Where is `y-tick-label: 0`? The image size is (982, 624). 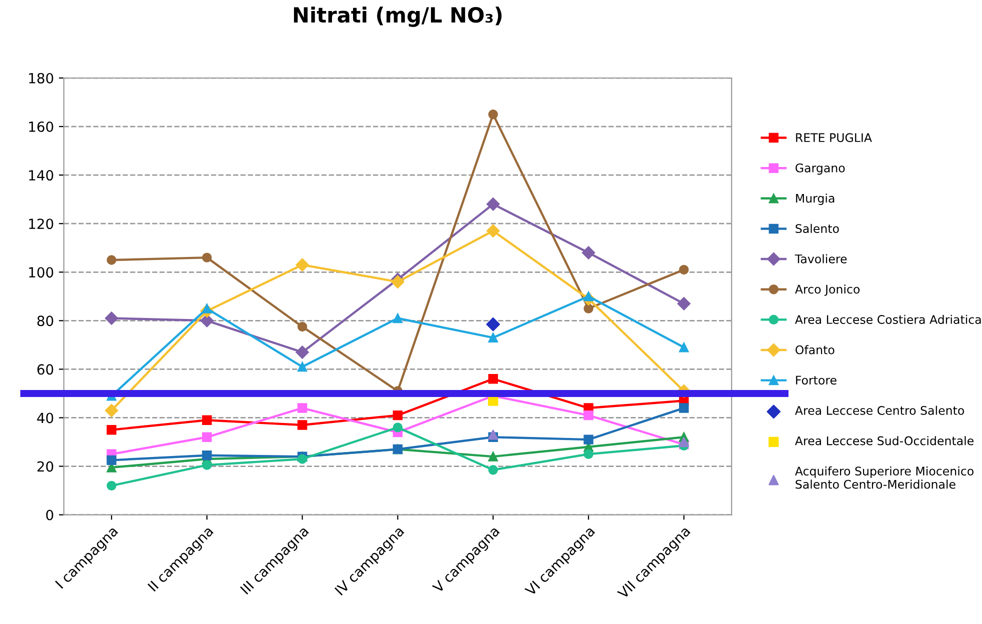 y-tick-label: 0 is located at coordinates (50, 515).